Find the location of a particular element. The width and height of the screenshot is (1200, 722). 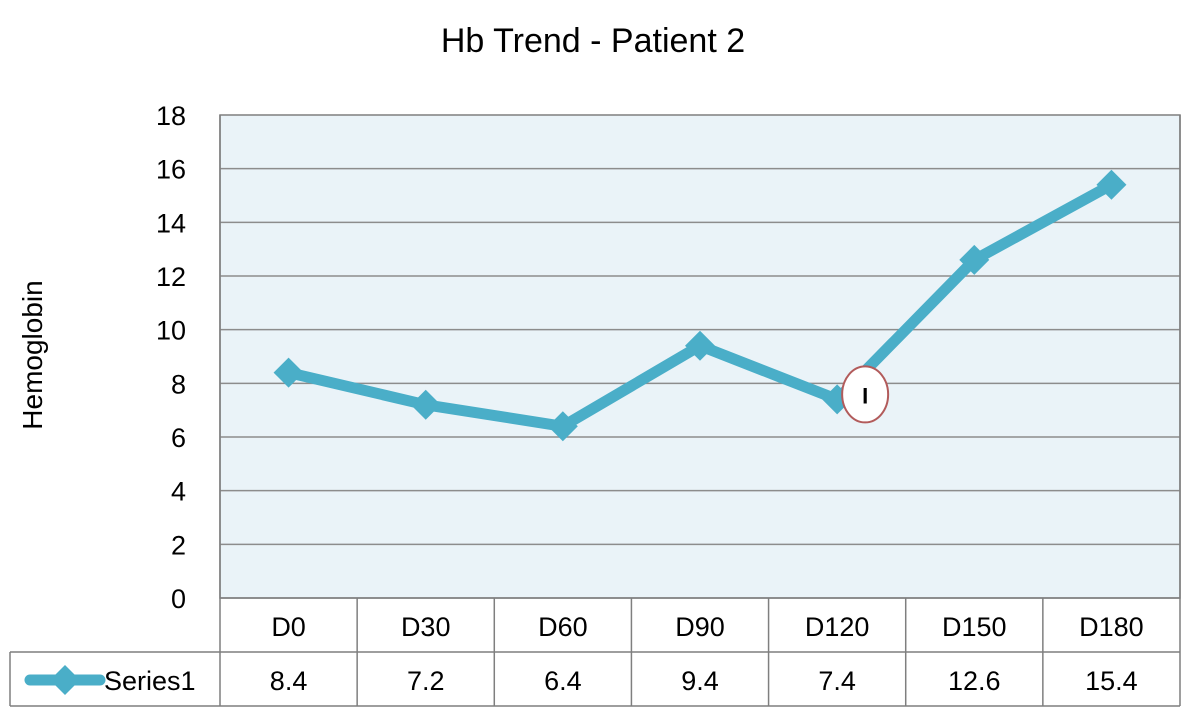

y-tick-label: 0 is located at coordinates (178, 599).